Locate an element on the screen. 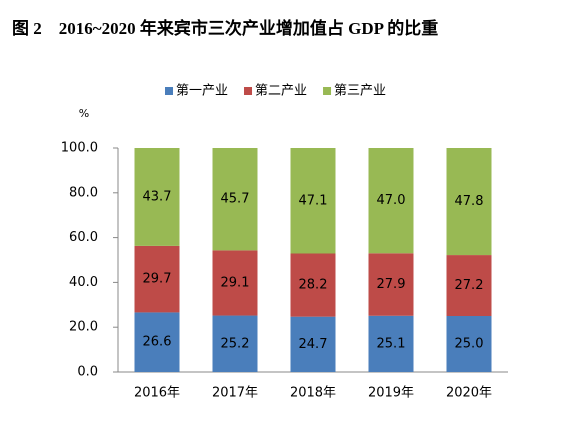 The image size is (581, 432). value-label: 47.0 is located at coordinates (391, 200).